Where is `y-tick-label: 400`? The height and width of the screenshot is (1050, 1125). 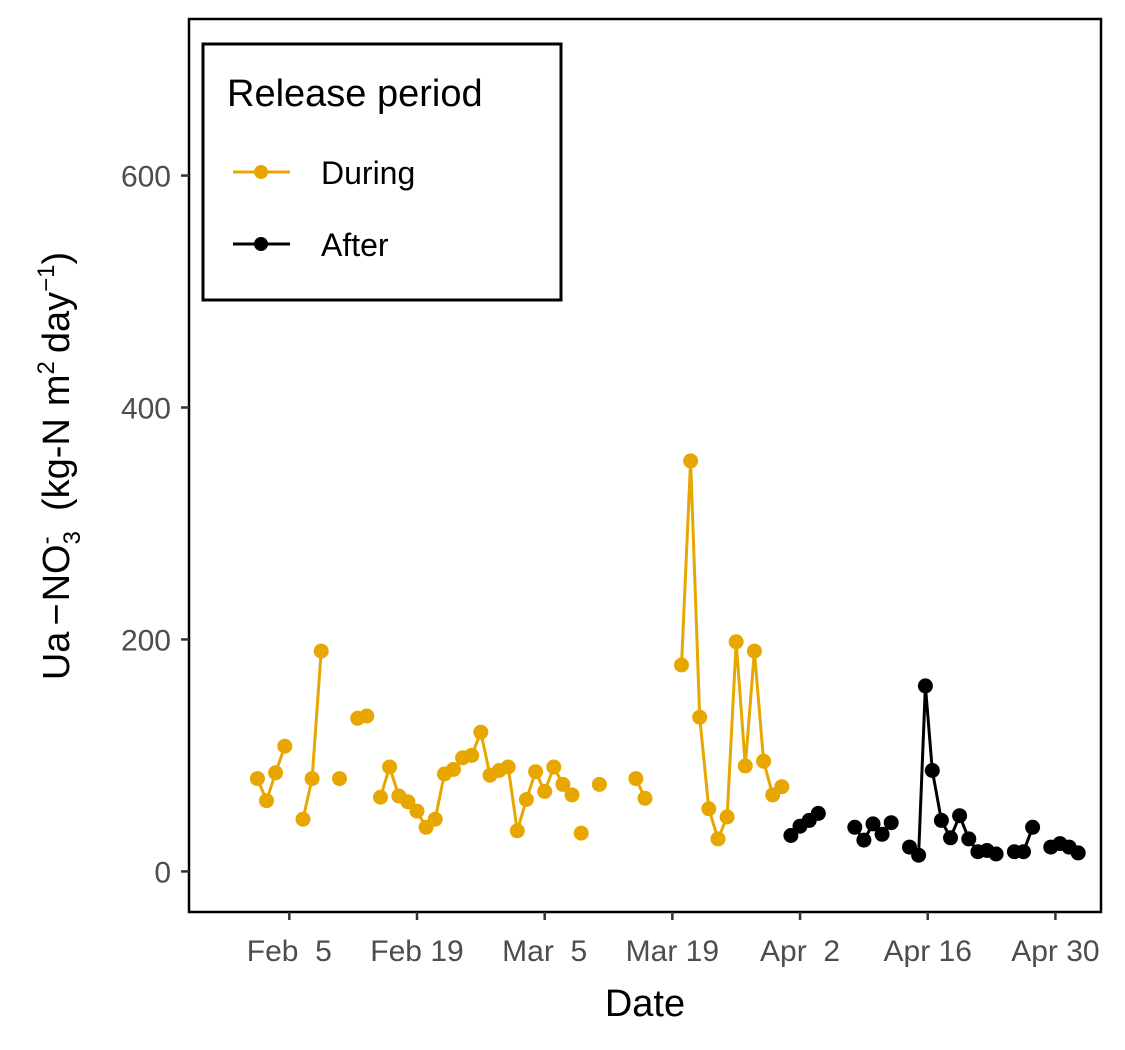
y-tick-label: 400 is located at coordinates (146, 409).